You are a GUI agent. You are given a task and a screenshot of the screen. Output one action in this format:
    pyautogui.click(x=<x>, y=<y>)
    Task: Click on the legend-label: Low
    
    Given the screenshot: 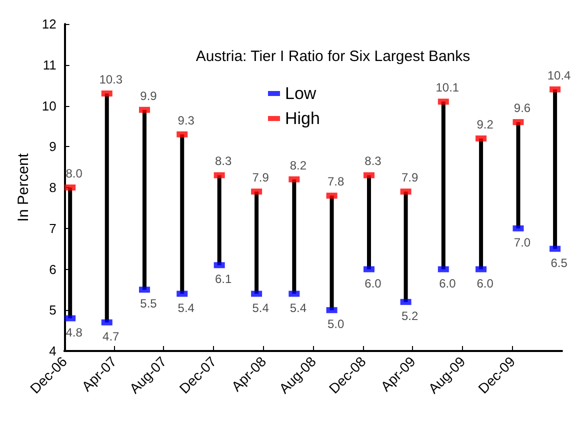 What is the action you would take?
    pyautogui.click(x=301, y=93)
    